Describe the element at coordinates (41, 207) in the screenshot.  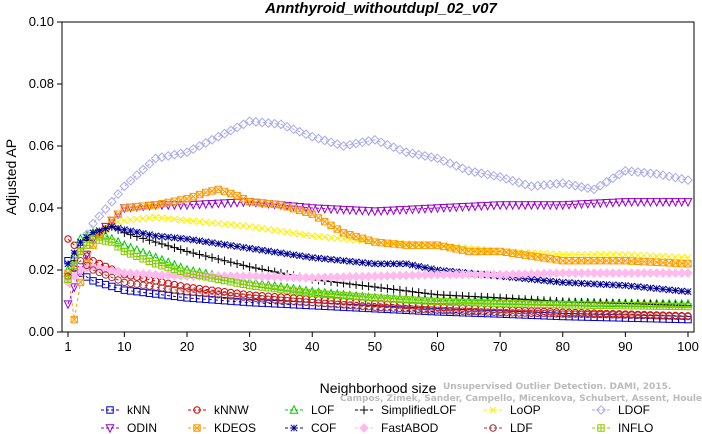
I see `y-tick-label: 0.04` at that location.